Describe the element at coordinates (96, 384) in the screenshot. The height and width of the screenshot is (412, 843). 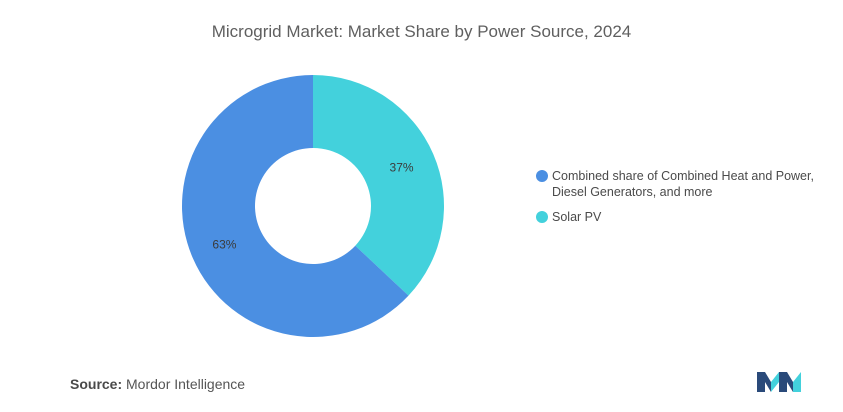
I see `source-label: Source:` at that location.